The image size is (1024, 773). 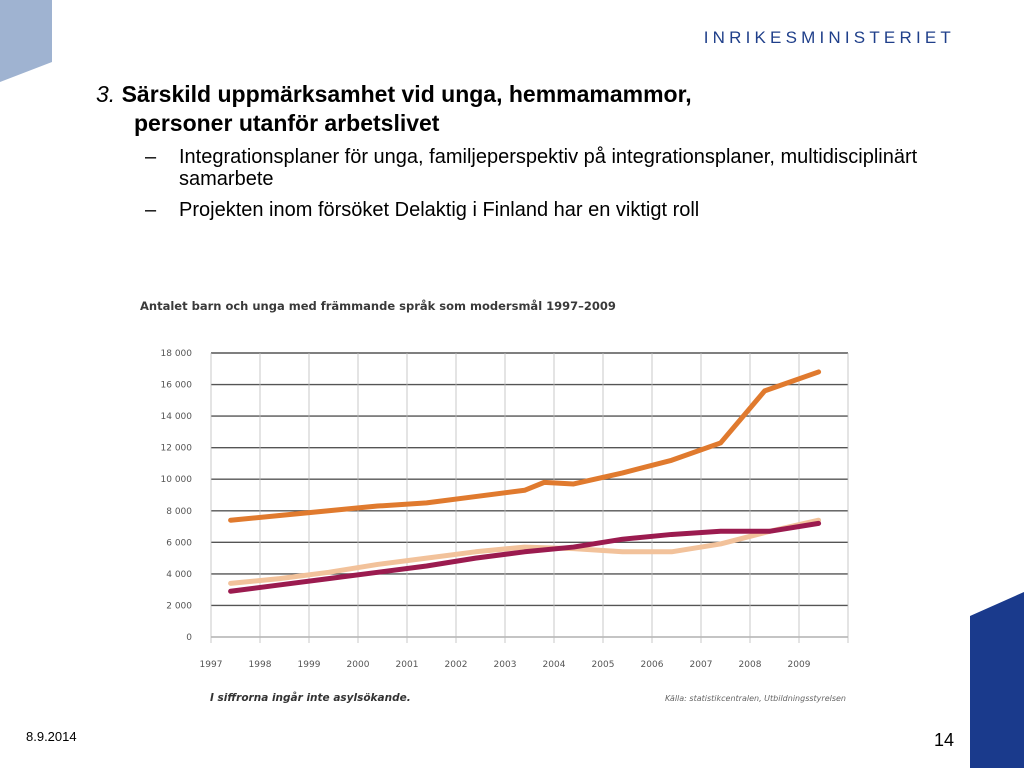 I want to click on x-tick-label: 2004, so click(x=554, y=665).